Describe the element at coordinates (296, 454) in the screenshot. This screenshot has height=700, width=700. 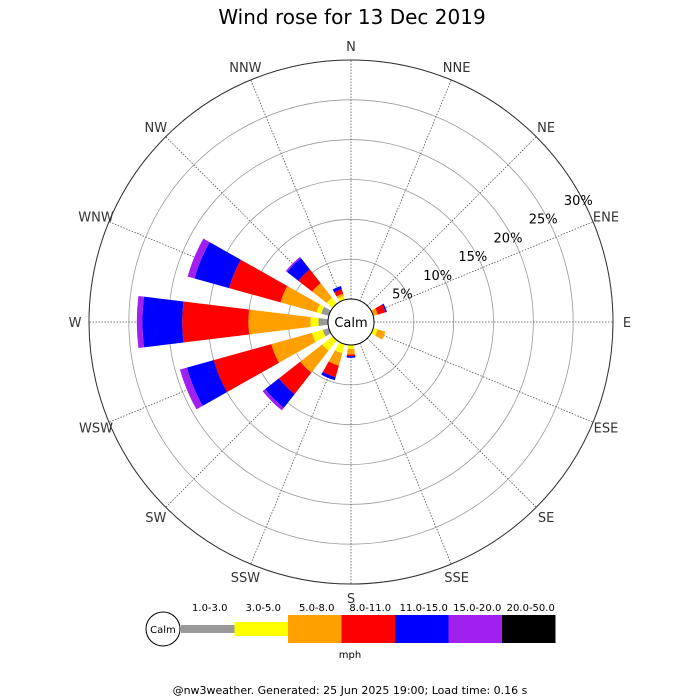
I see `spoke-SSW` at that location.